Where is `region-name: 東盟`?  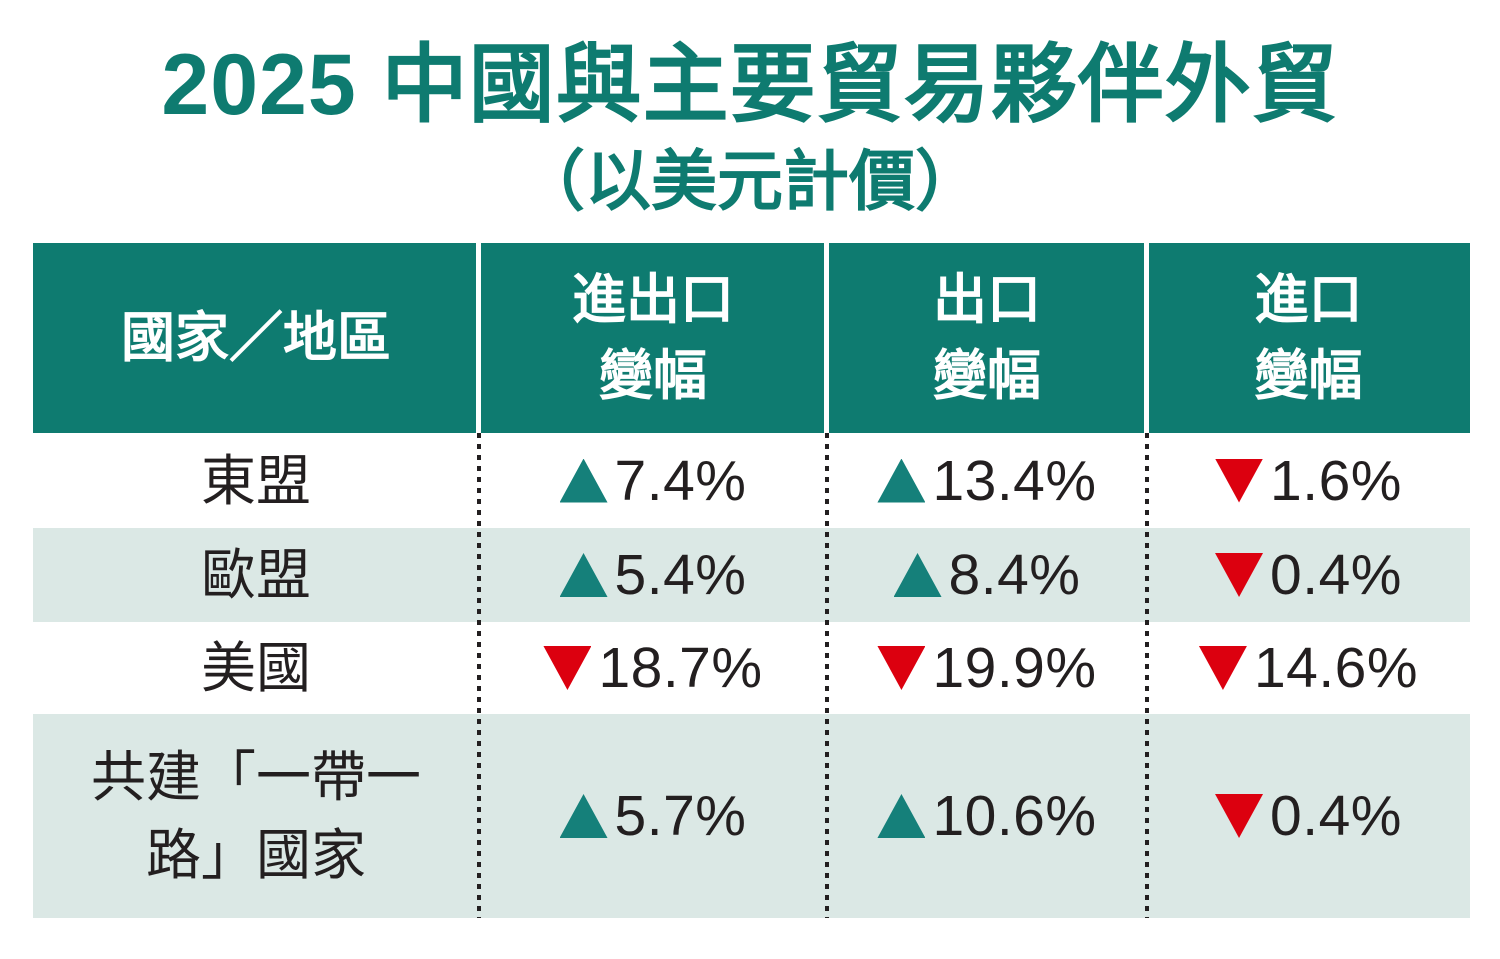
region-name: 東盟 is located at coordinates (255, 480).